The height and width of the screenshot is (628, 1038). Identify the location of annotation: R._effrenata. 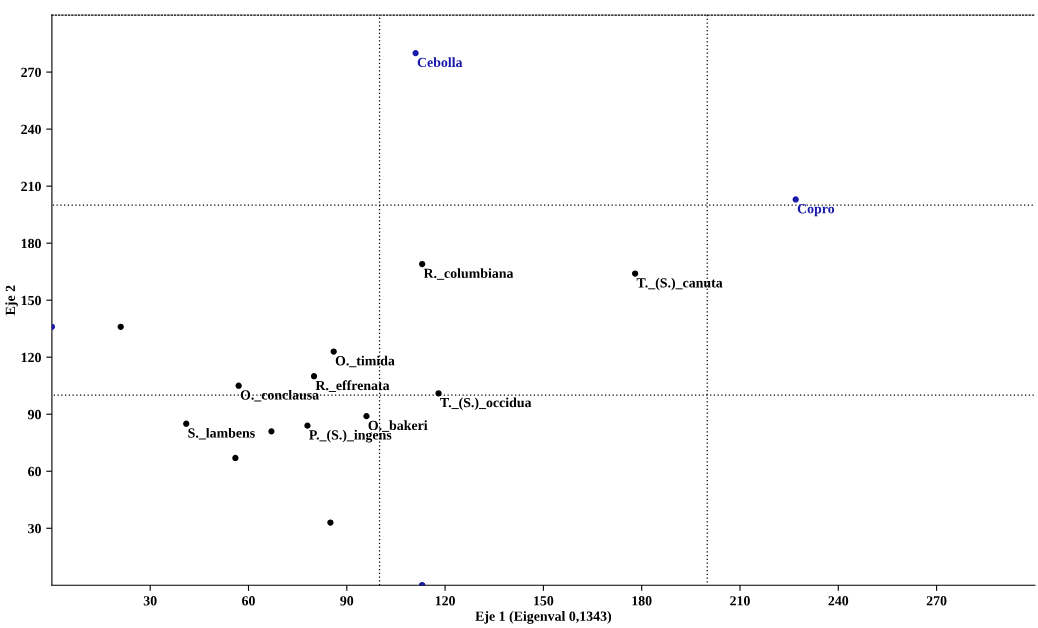
(352, 386).